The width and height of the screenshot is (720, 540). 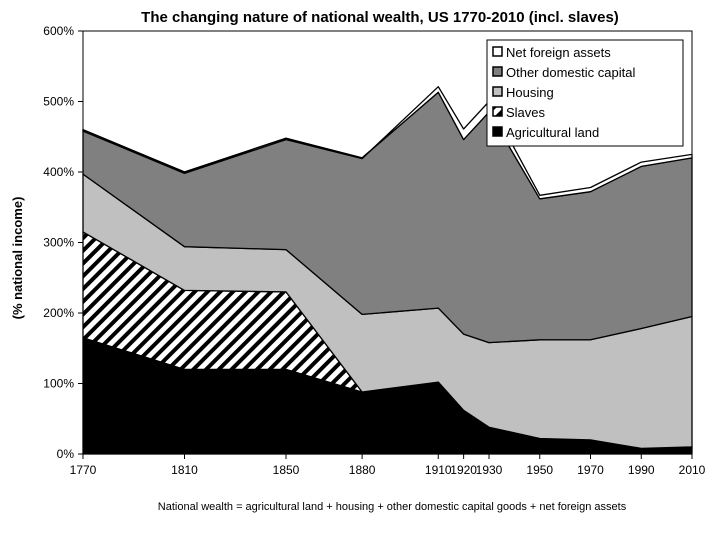 I want to click on x-tick-label: 1770, so click(x=83, y=470).